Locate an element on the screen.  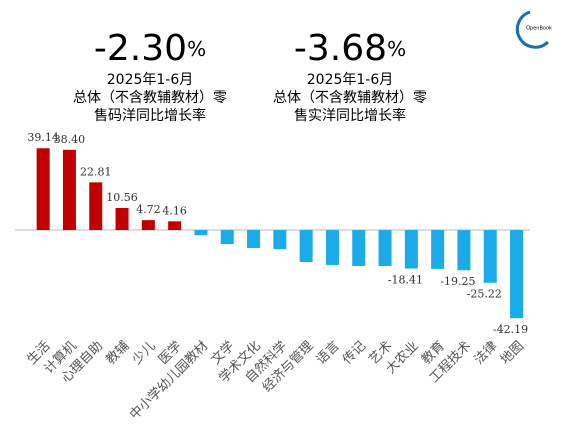
x-tick-label: 少儿 is located at coordinates (144, 353).